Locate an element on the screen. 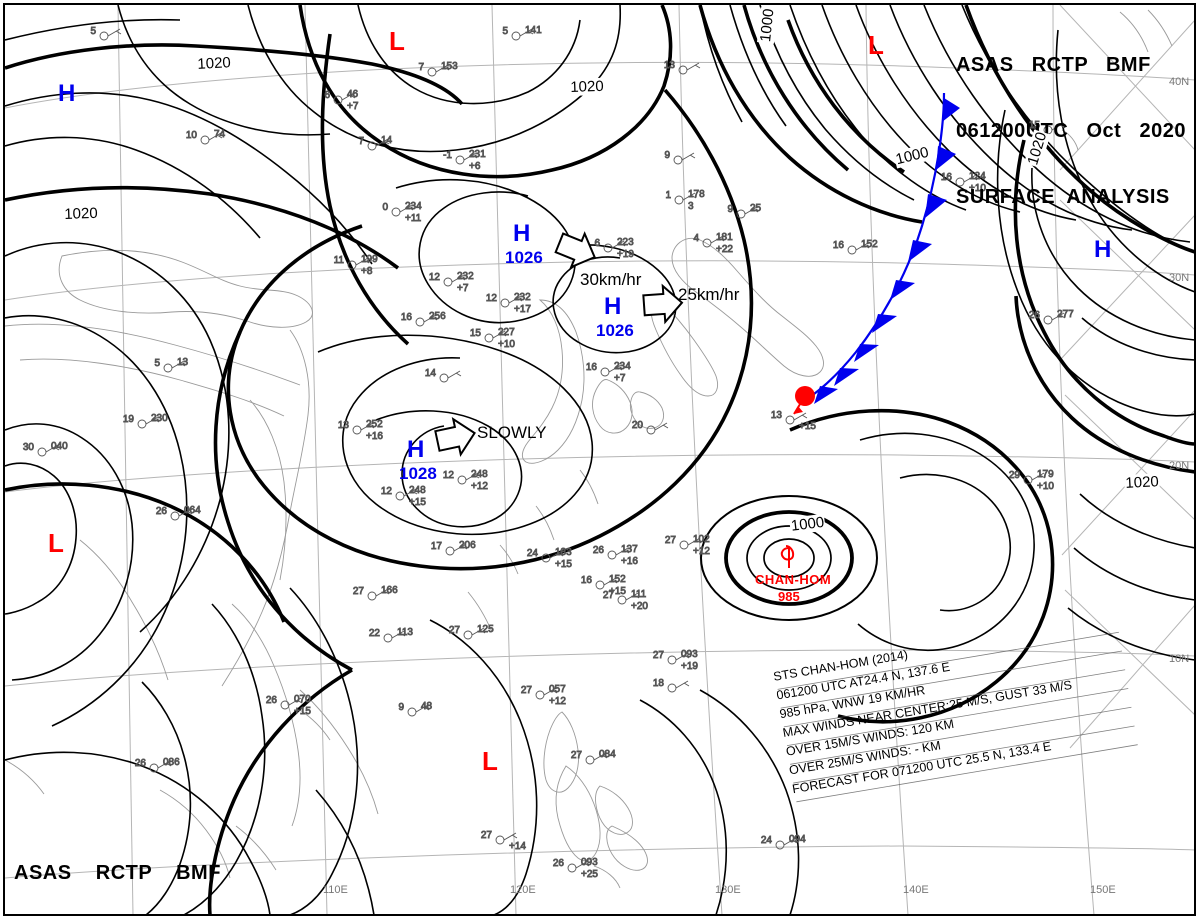  station-plot: 9 is located at coordinates (680, 157).